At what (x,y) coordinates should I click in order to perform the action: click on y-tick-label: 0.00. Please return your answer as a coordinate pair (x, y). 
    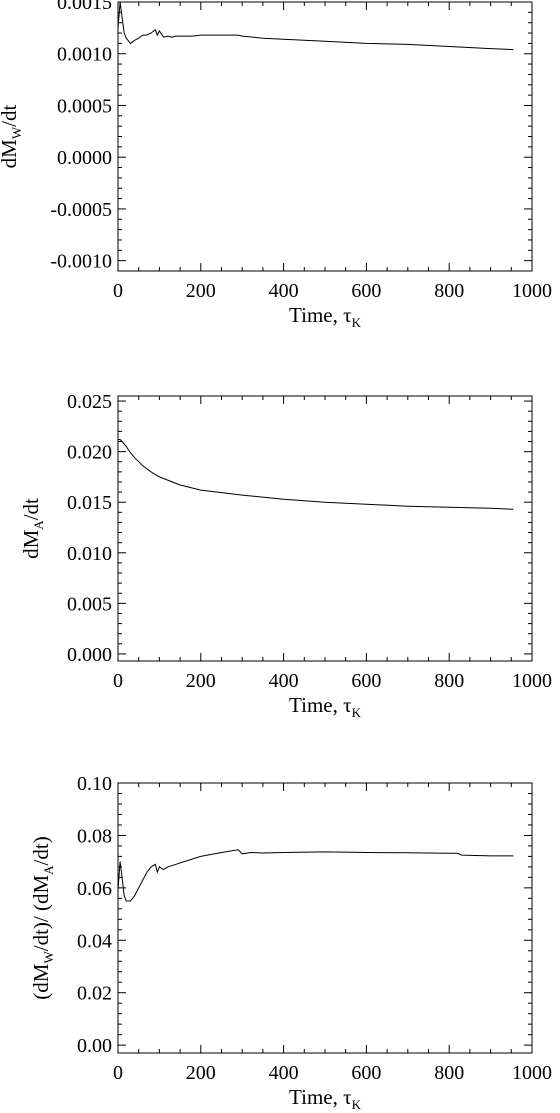
    Looking at the image, I should click on (94, 1046).